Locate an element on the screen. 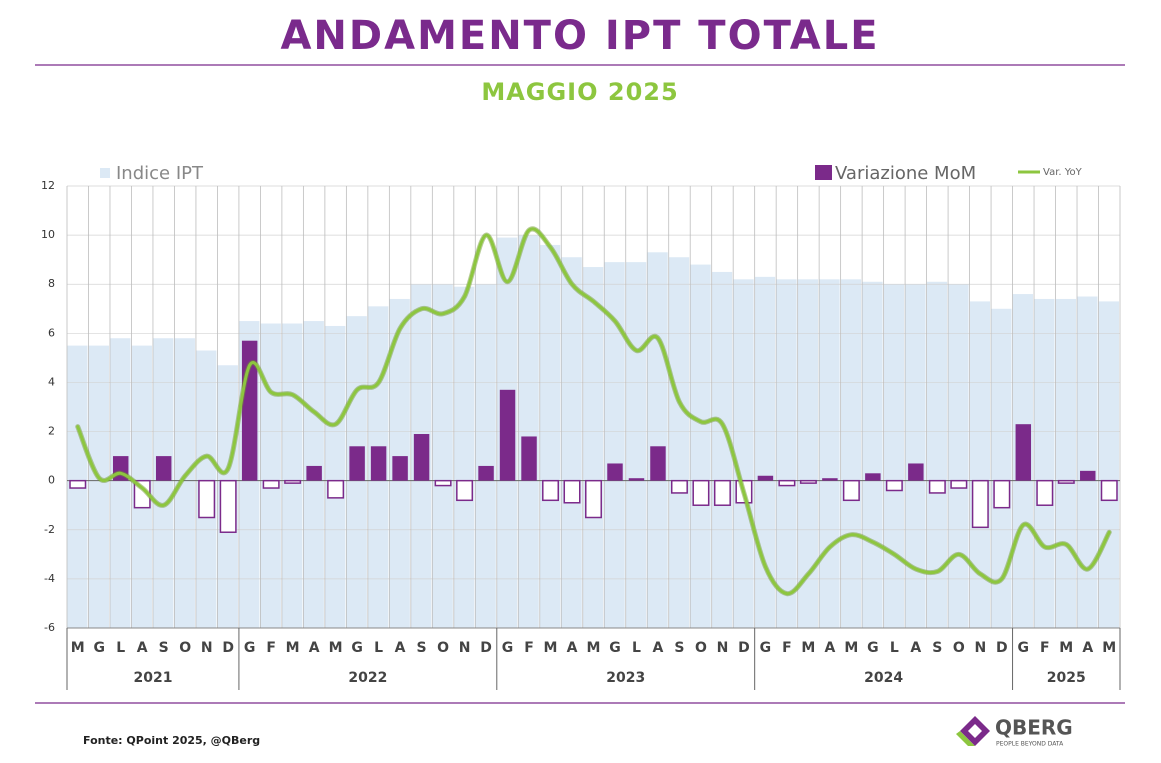 This screenshot has width=1161, height=763. y-tick-label: -2 is located at coordinates (49, 529).